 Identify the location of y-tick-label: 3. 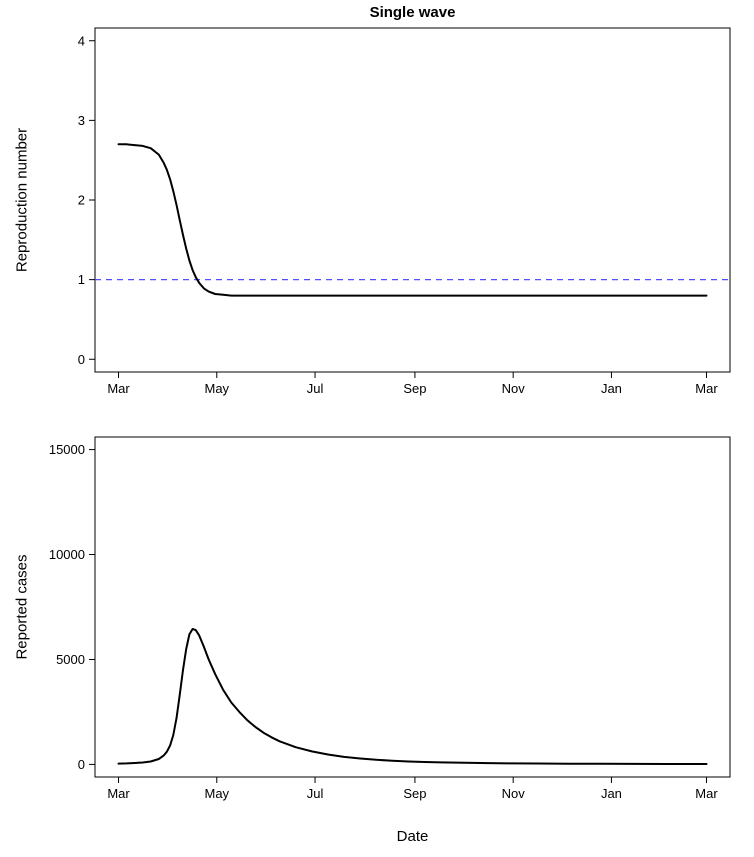
(81, 120).